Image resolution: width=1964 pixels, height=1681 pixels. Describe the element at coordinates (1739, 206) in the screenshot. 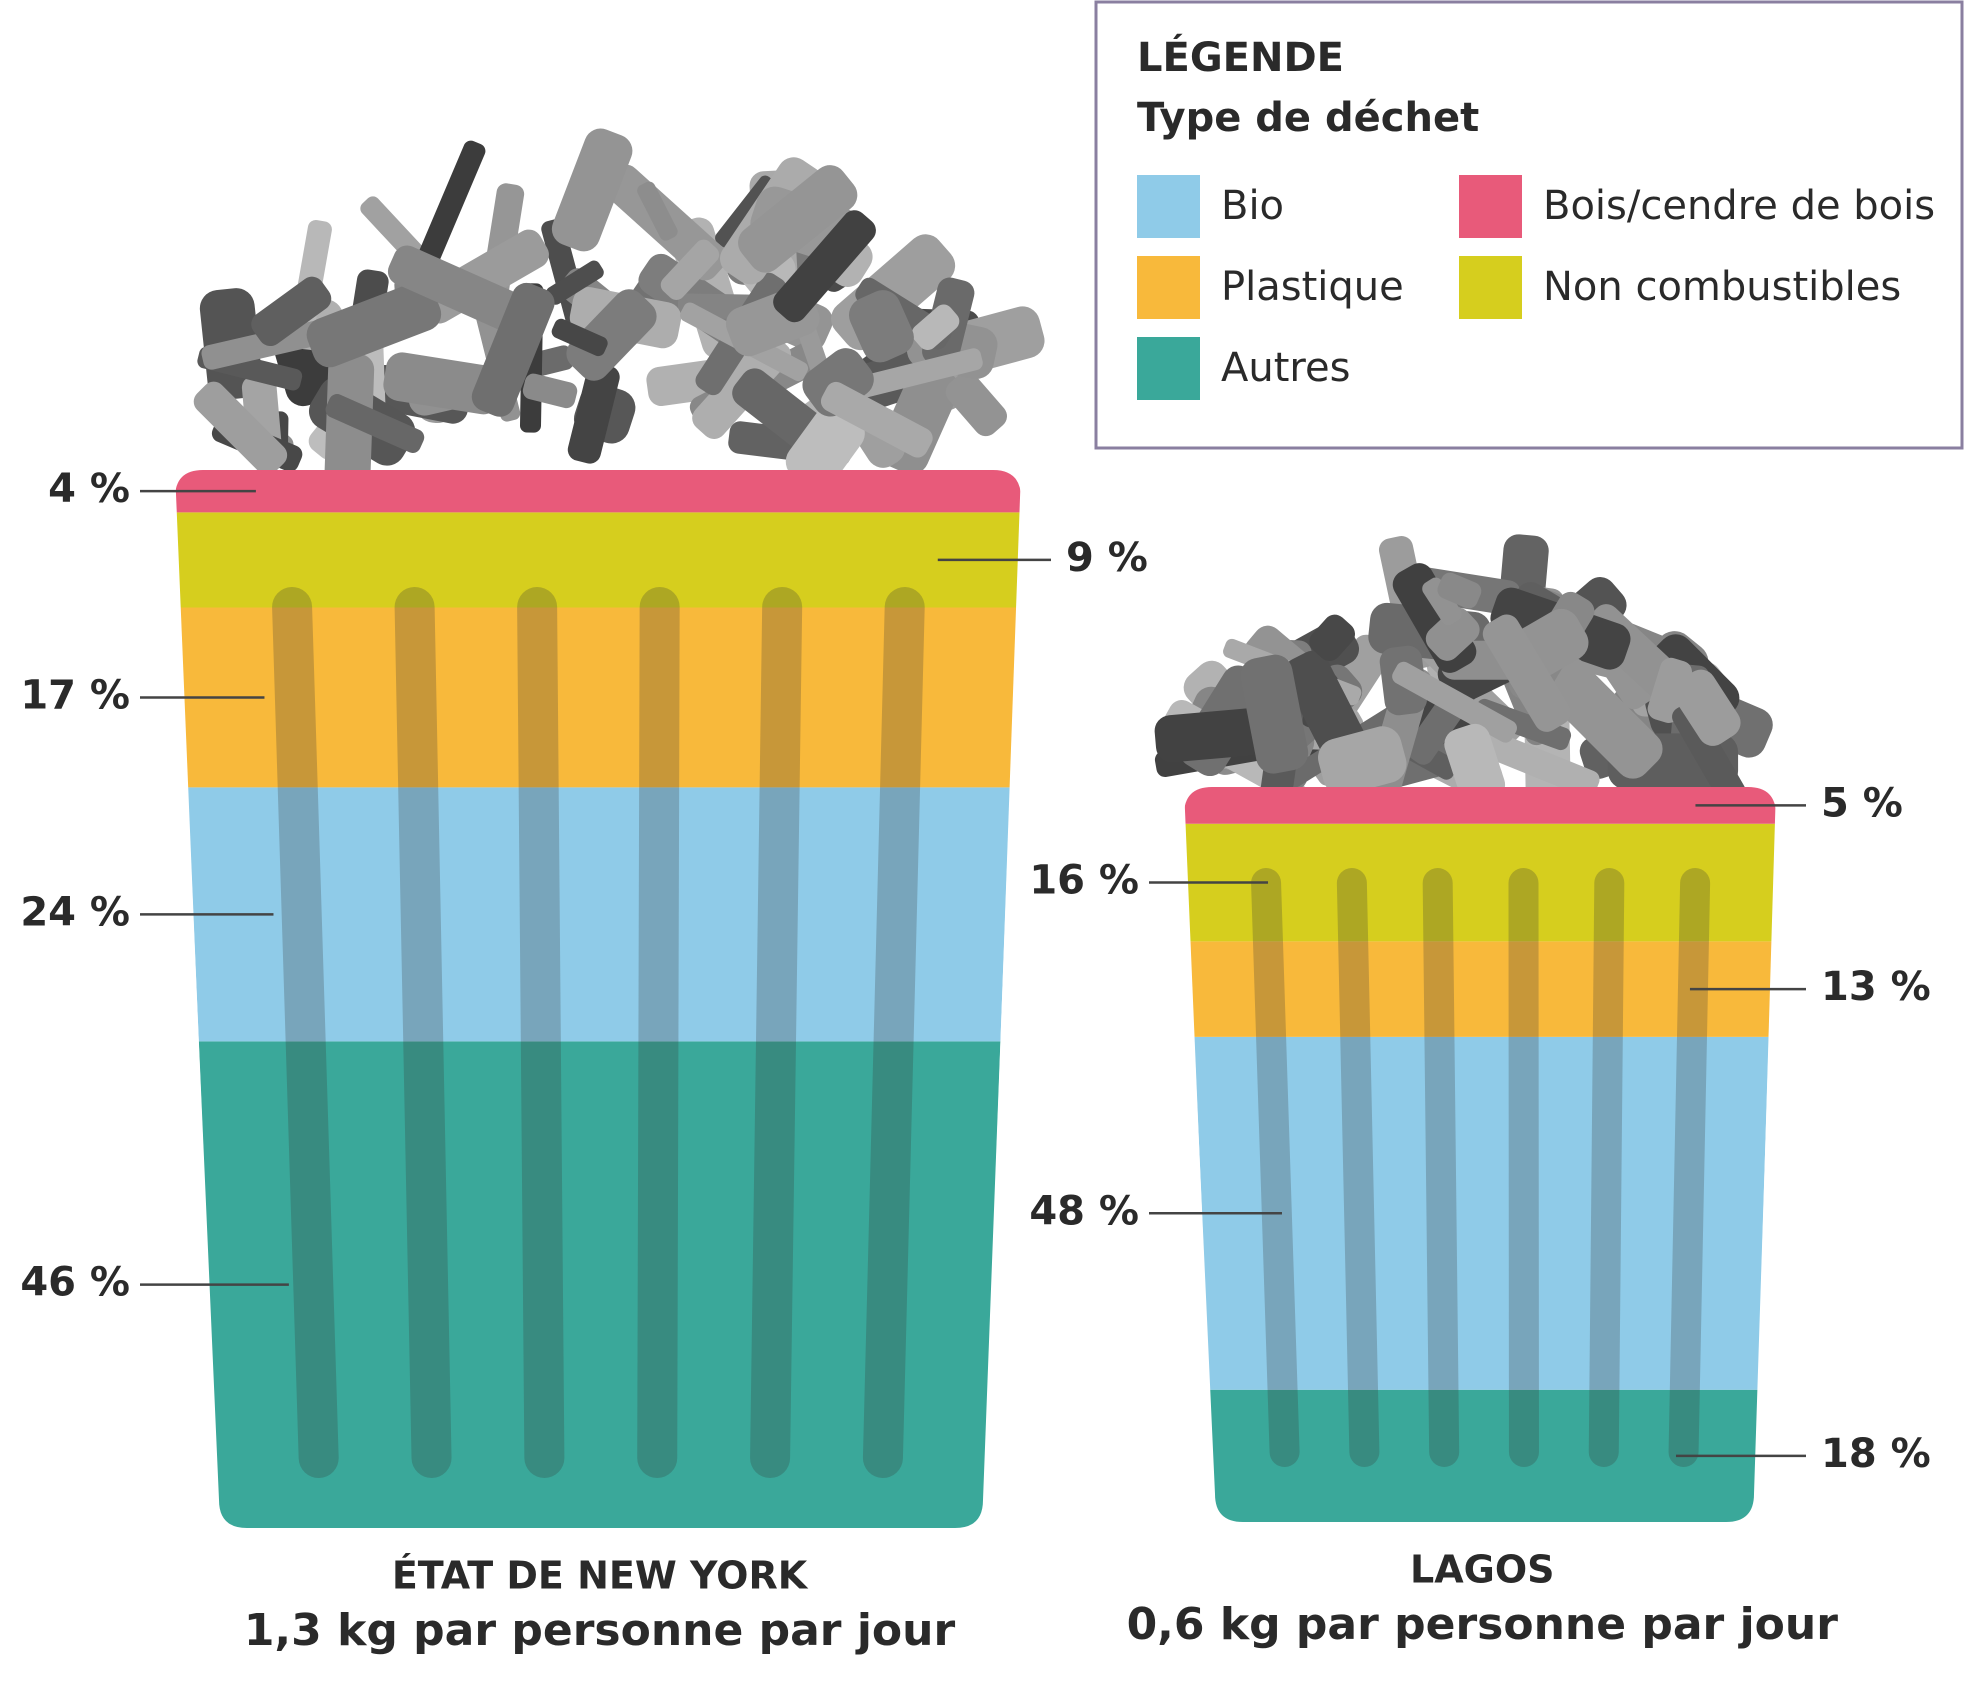

I see `legend-label: Bois/cendre de bois` at that location.